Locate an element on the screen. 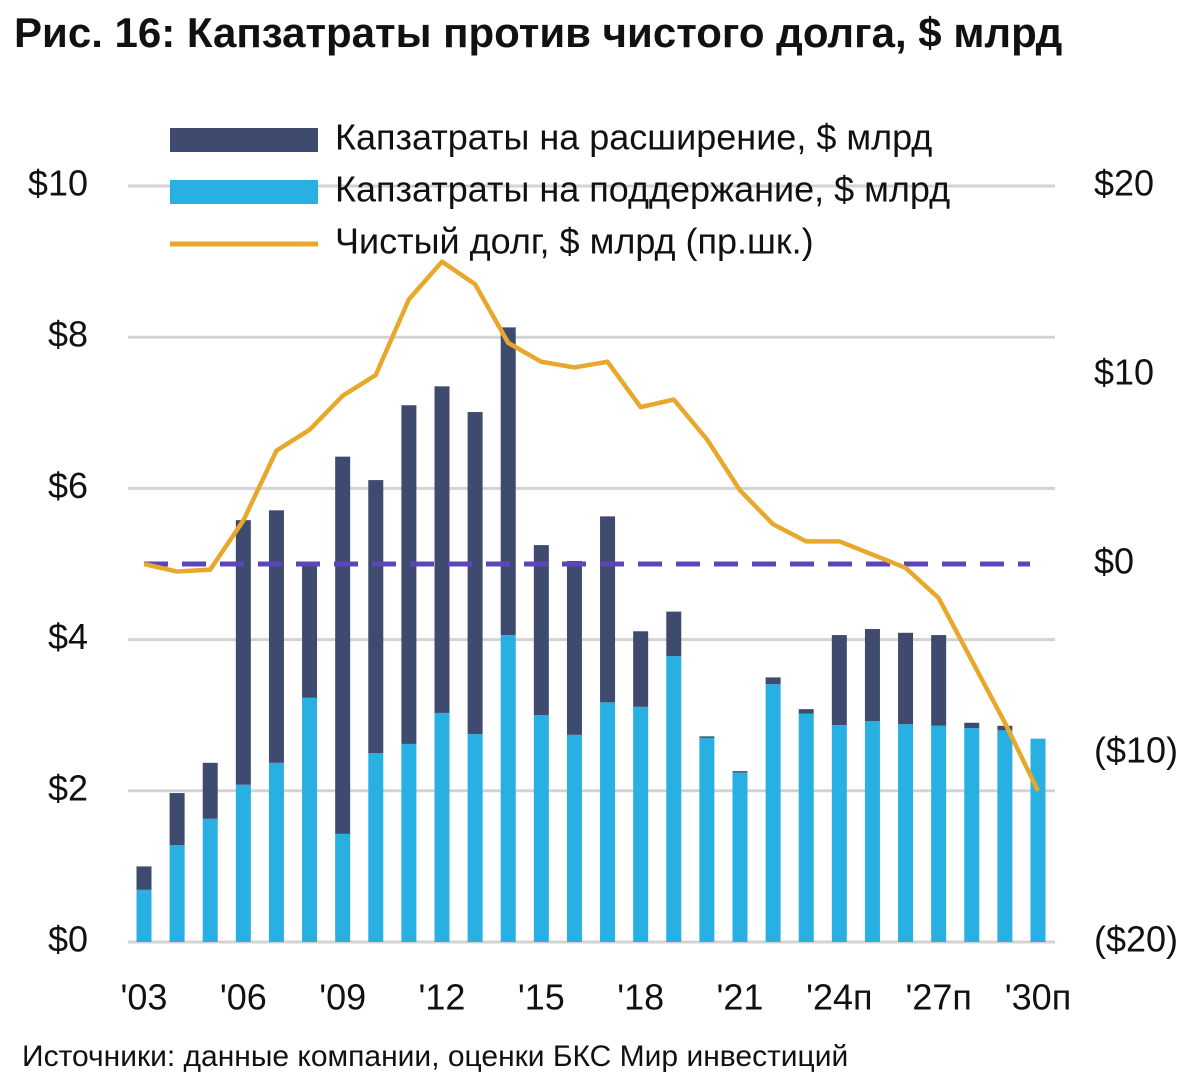 Image resolution: width=1200 pixels, height=1081 pixels. x-tick-label: '21 is located at coordinates (740, 997).